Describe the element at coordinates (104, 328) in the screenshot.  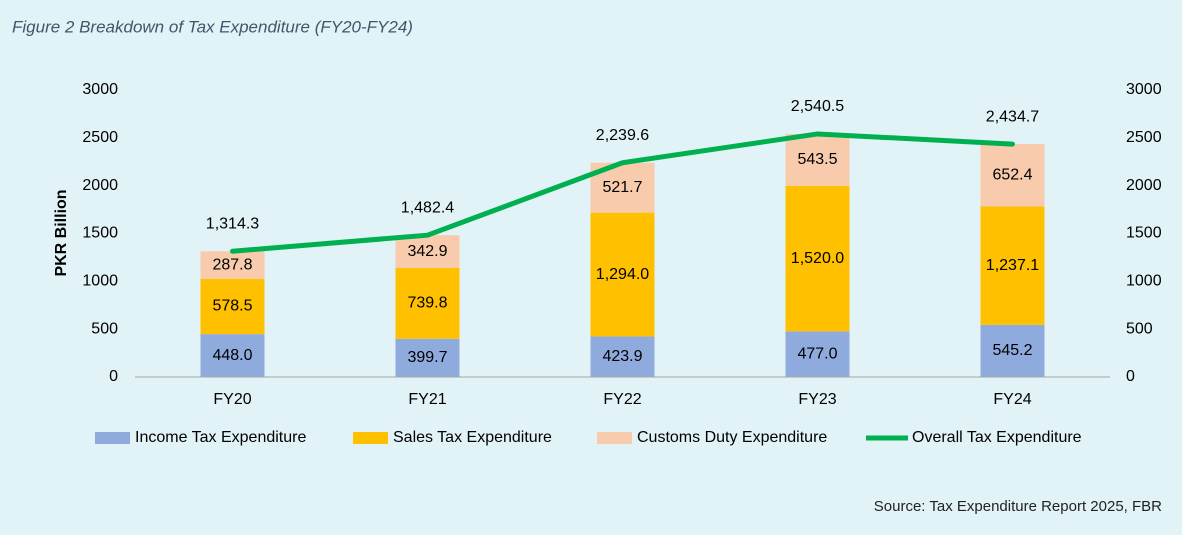
I see `y-tick-label: 500` at that location.